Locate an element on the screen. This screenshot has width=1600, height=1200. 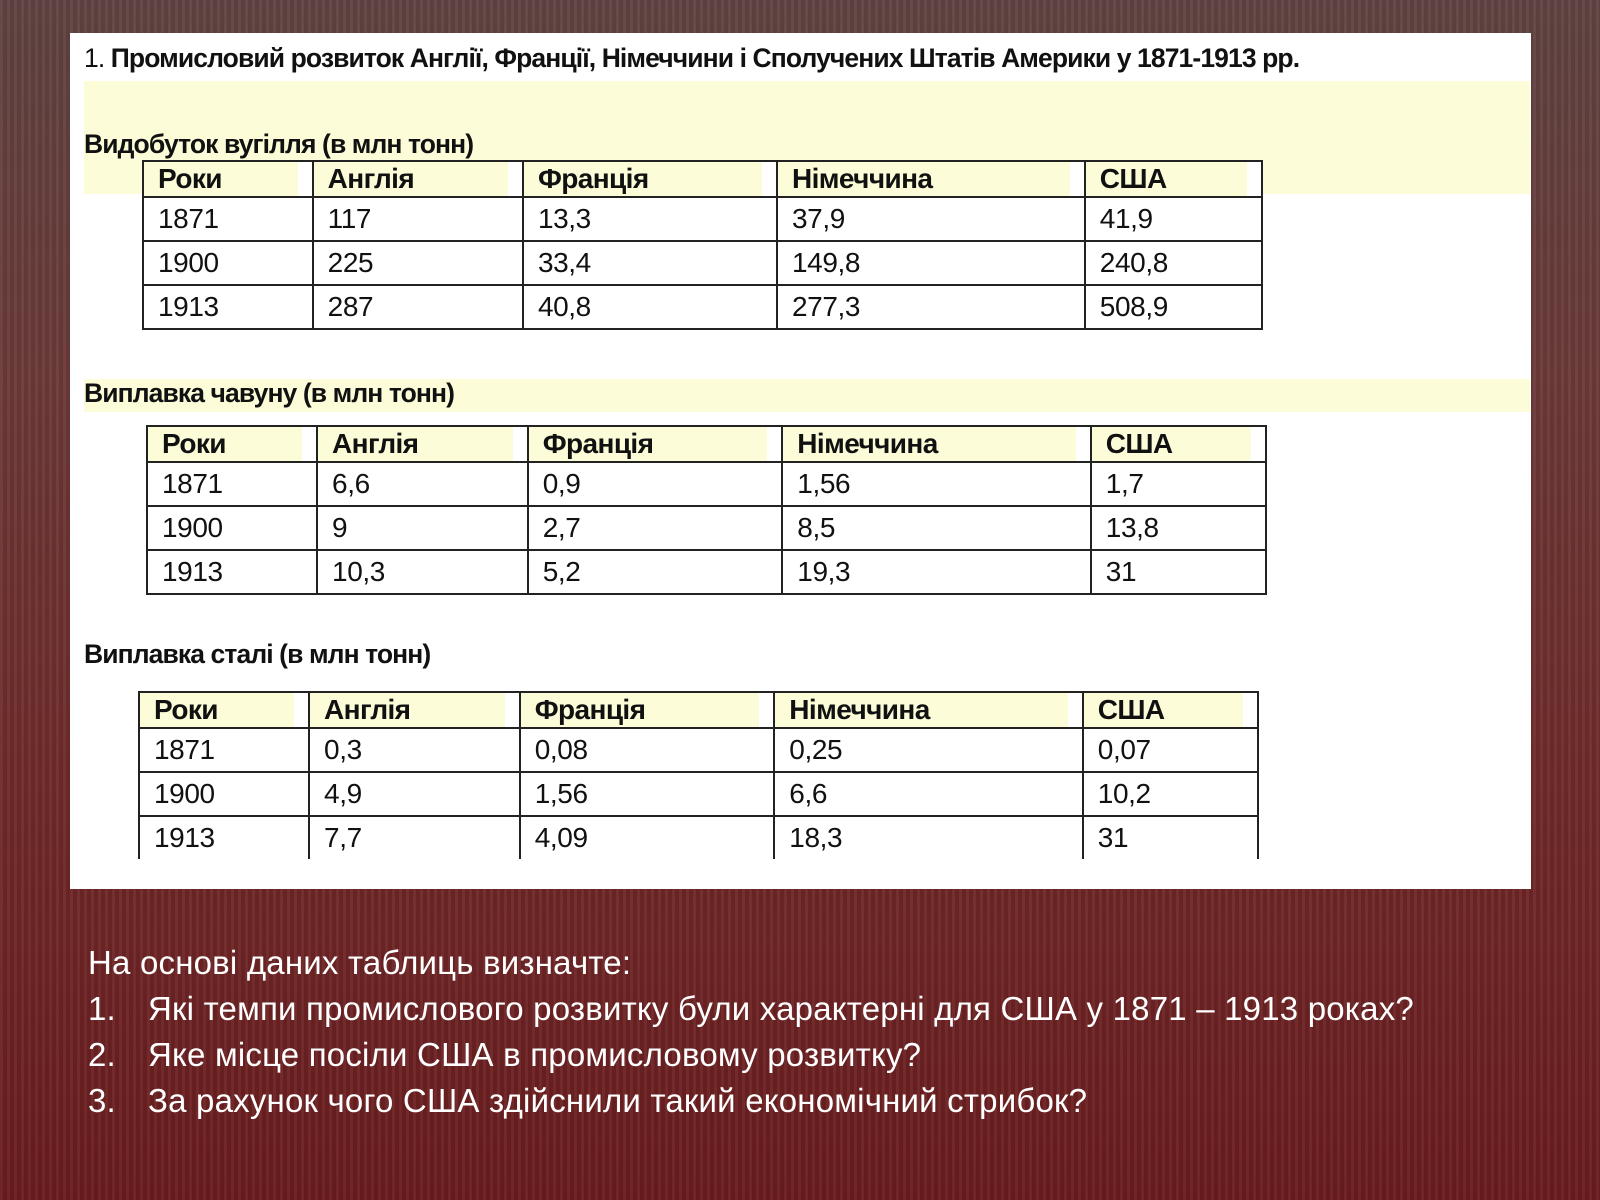
table-cell: 2,7 is located at coordinates (655, 528).